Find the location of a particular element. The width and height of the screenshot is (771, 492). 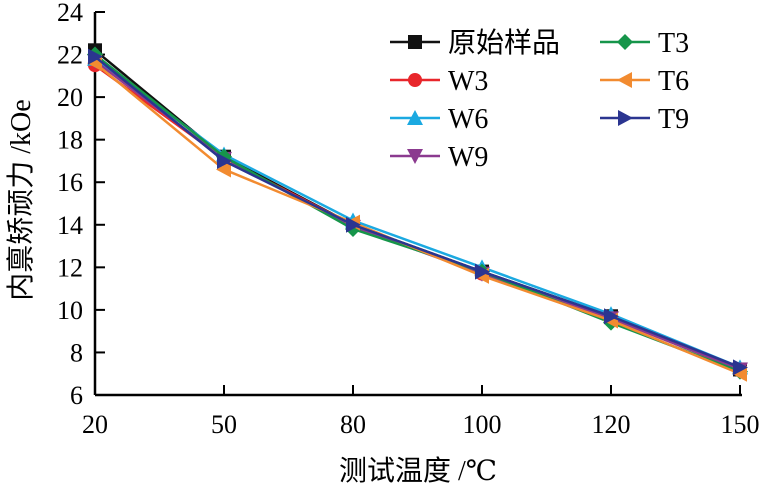

x-tick-label: 100 is located at coordinates (482, 424).